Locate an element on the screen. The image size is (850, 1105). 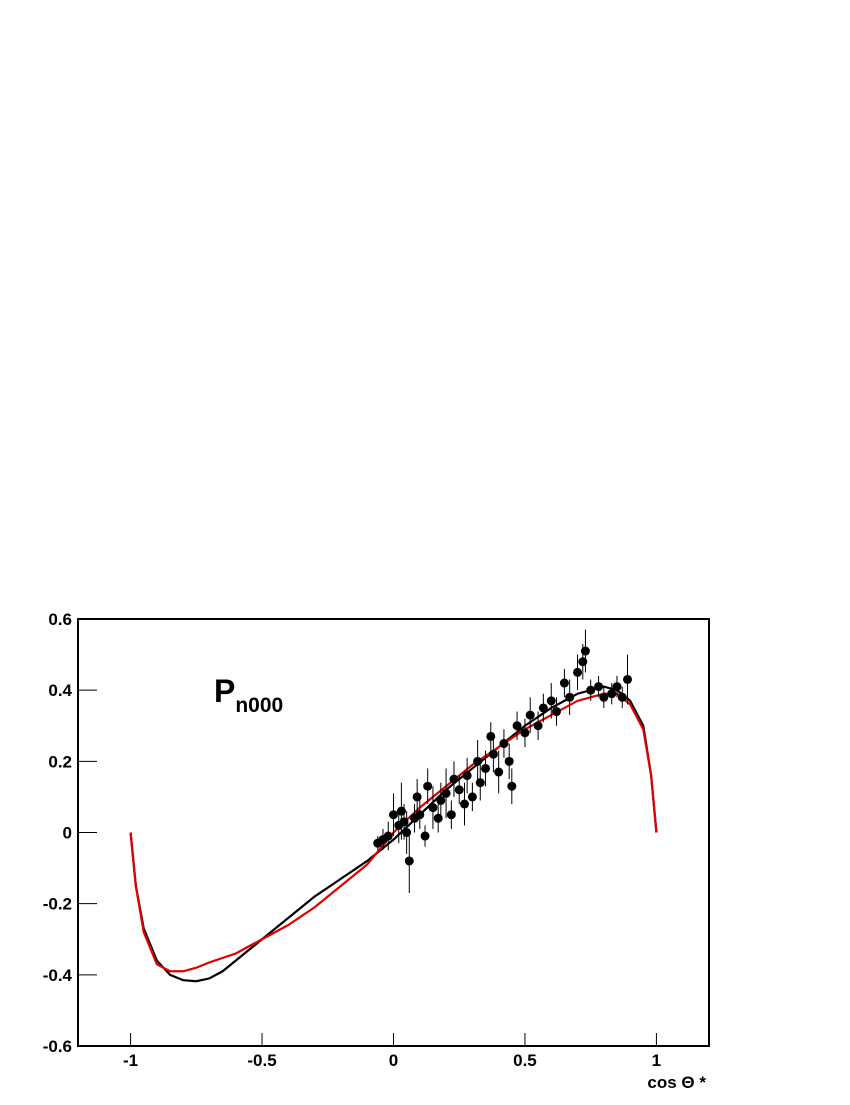
x-tick-label: 1 is located at coordinates (656, 1060).